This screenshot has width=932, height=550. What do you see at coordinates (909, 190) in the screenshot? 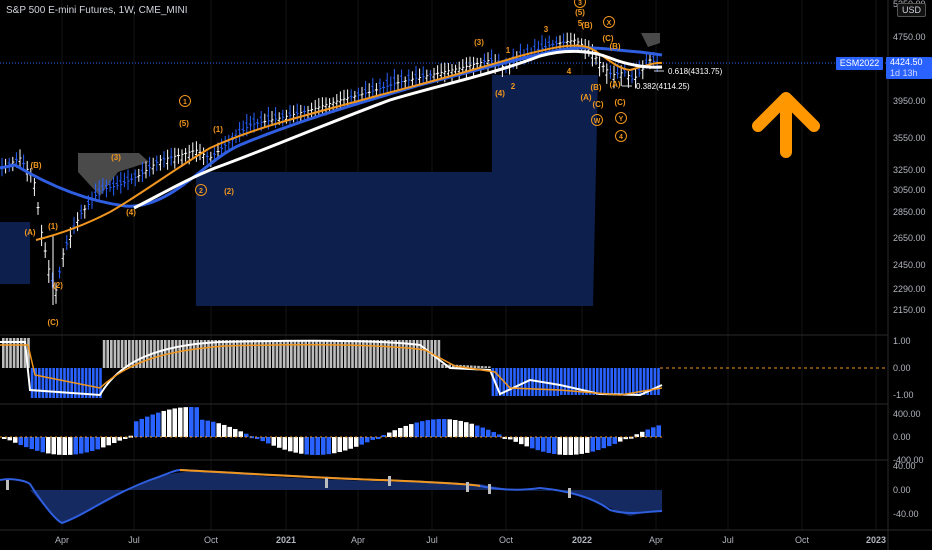
I see `price-axis-label: 3050.00` at bounding box center [909, 190].